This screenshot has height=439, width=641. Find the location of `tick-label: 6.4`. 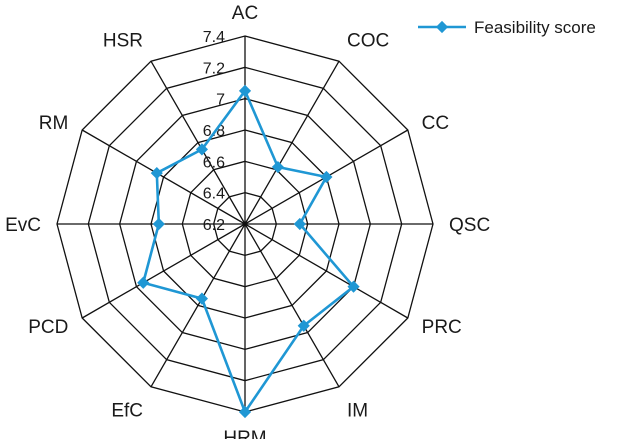

tick-label: 6.4 is located at coordinates (214, 194).